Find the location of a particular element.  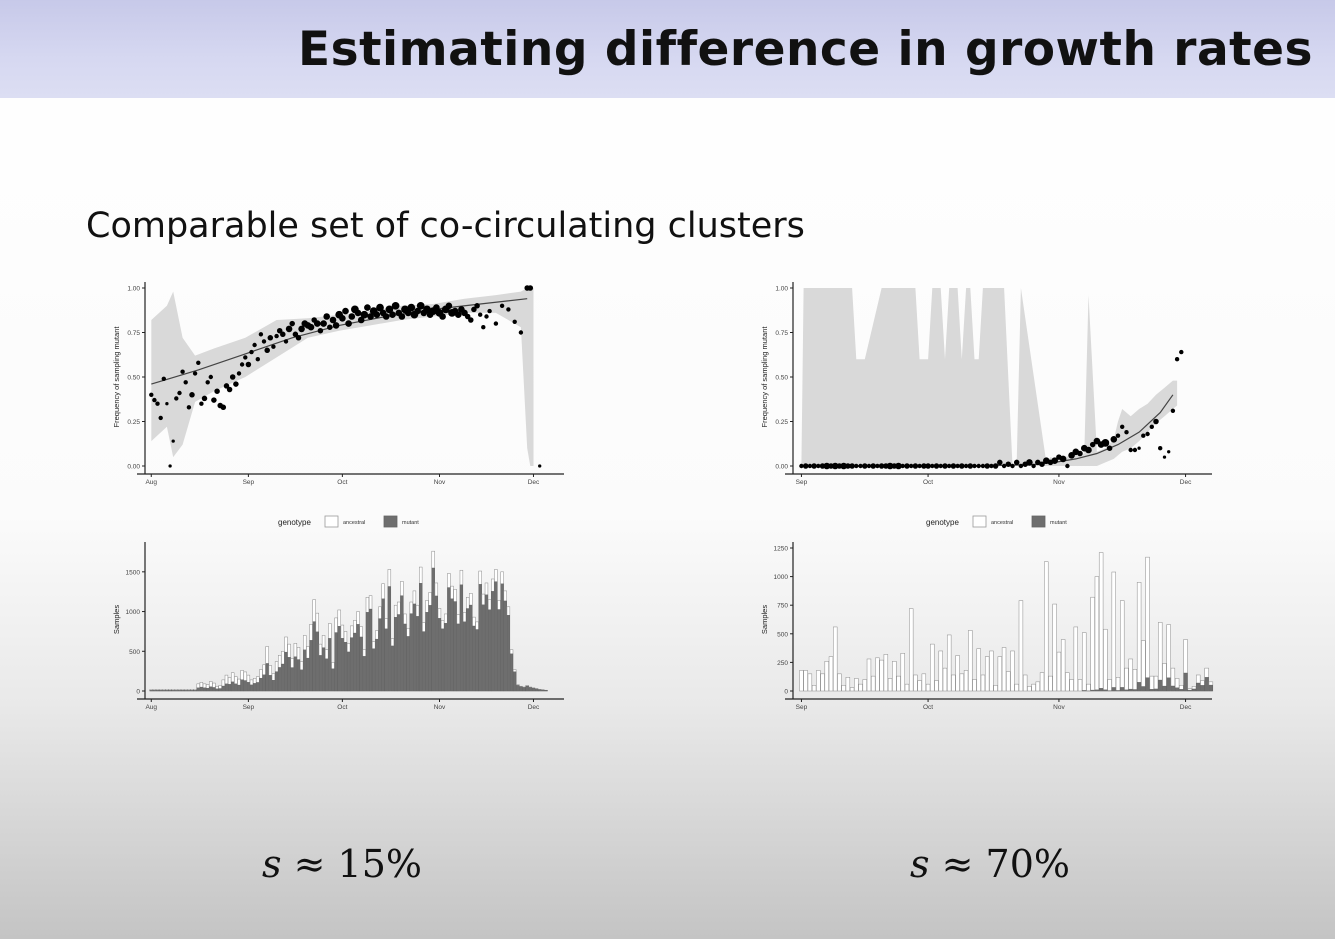

x-tick-label: Dec is located at coordinates (1186, 482).